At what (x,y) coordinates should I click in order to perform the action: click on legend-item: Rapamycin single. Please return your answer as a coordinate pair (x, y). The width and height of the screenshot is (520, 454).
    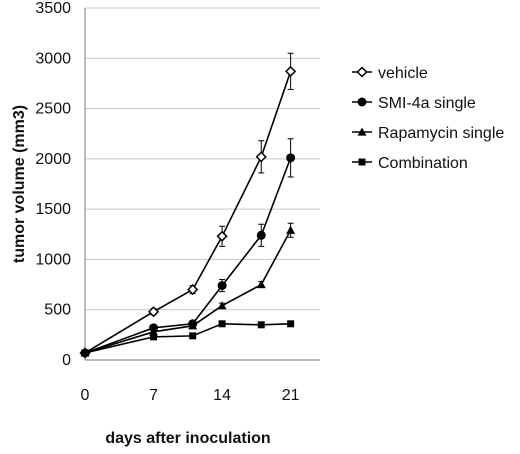
    Looking at the image, I should click on (428, 133).